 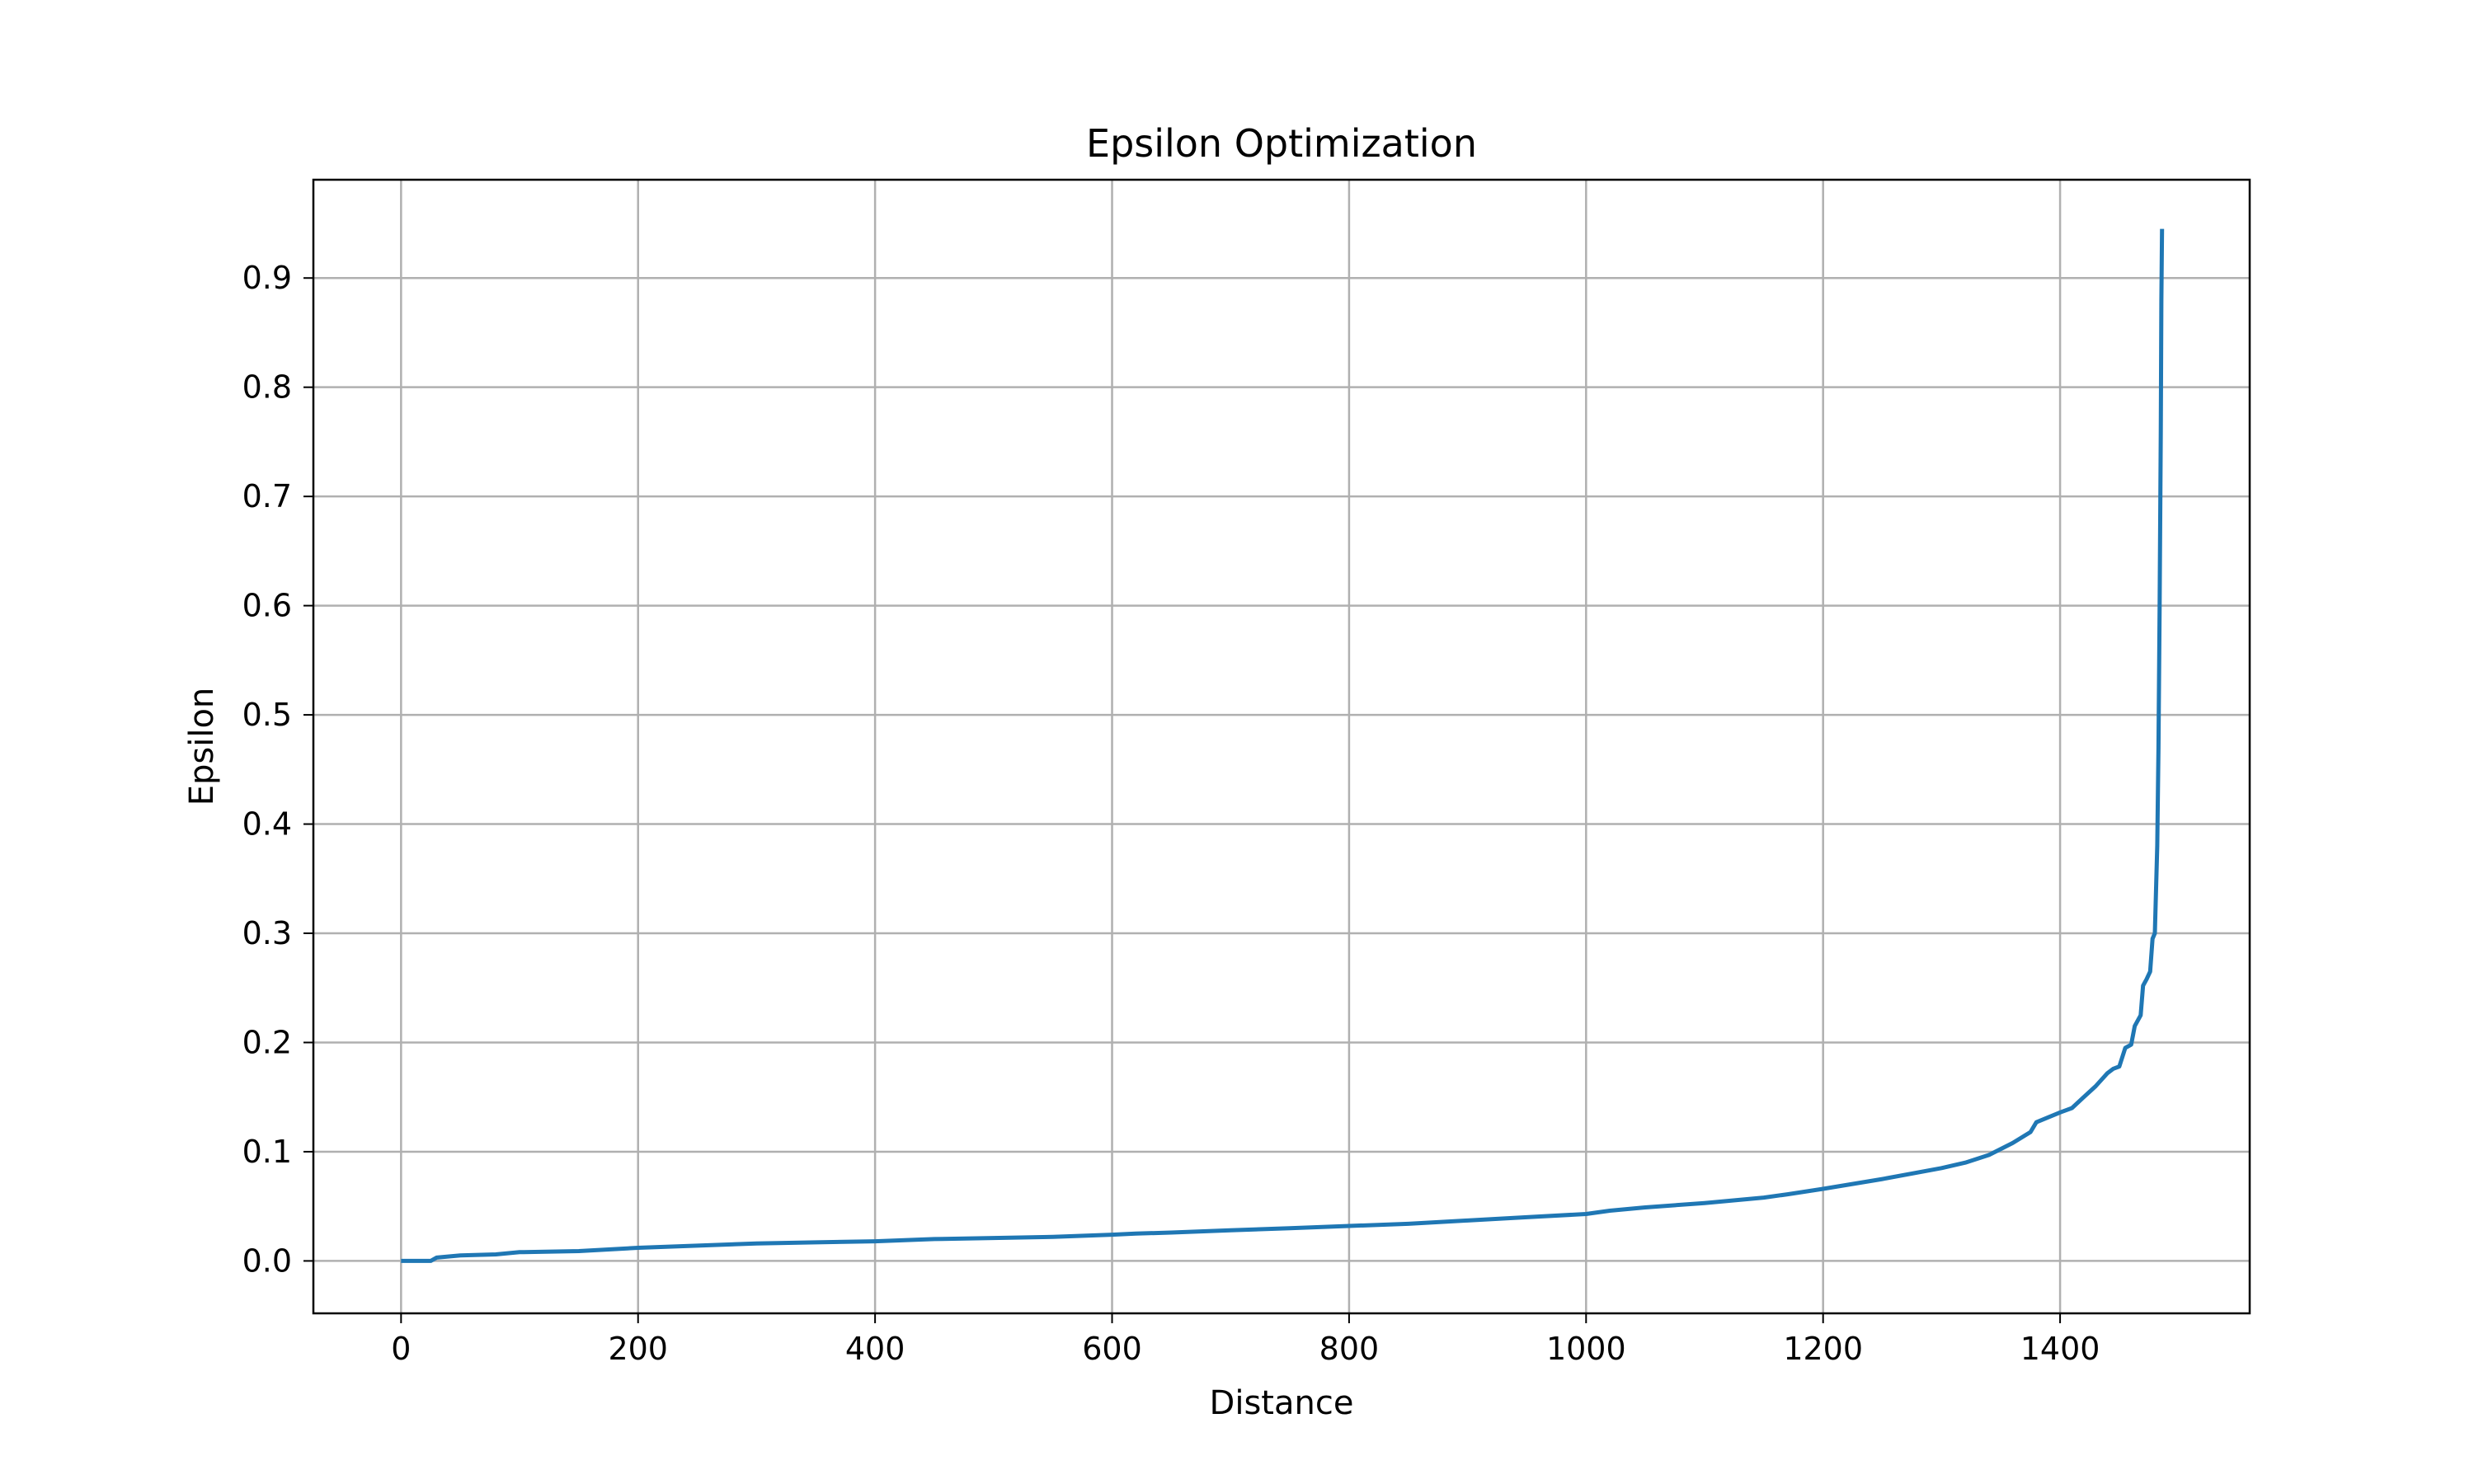 I want to click on x-tick-label: 1400, so click(x=2060, y=1349).